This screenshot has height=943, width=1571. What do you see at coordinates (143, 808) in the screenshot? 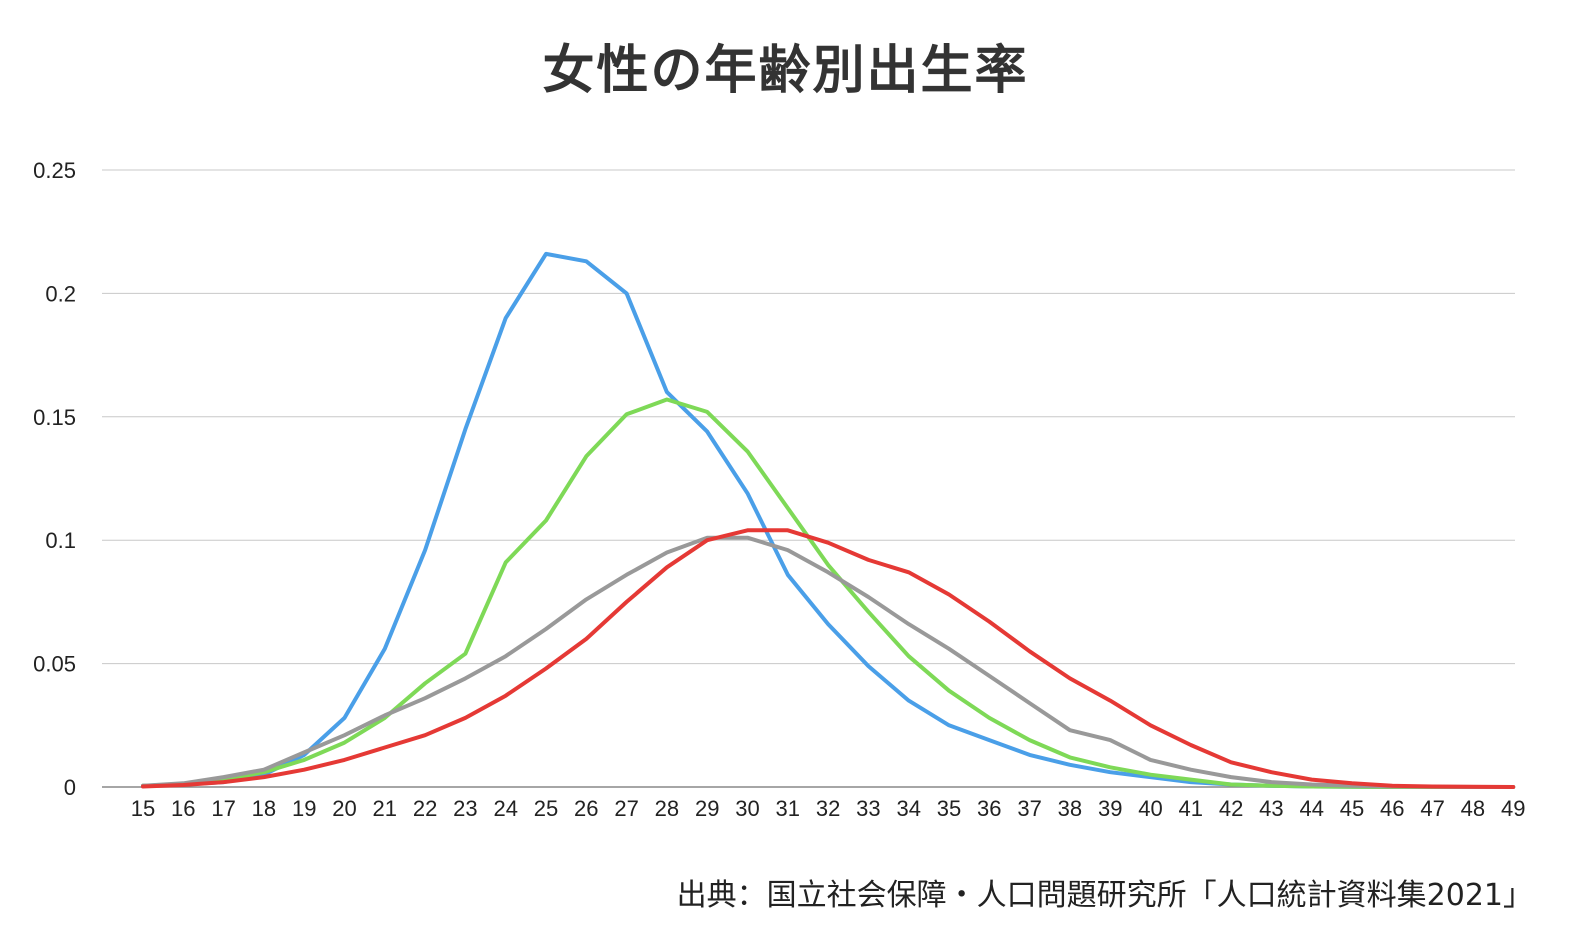
I see `x-tick-label: 15` at bounding box center [143, 808].